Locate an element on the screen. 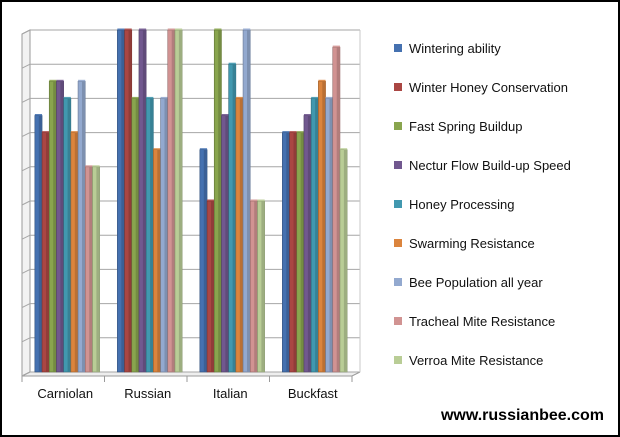  legend-item: Tracheal Mite Resistance is located at coordinates (474, 321).